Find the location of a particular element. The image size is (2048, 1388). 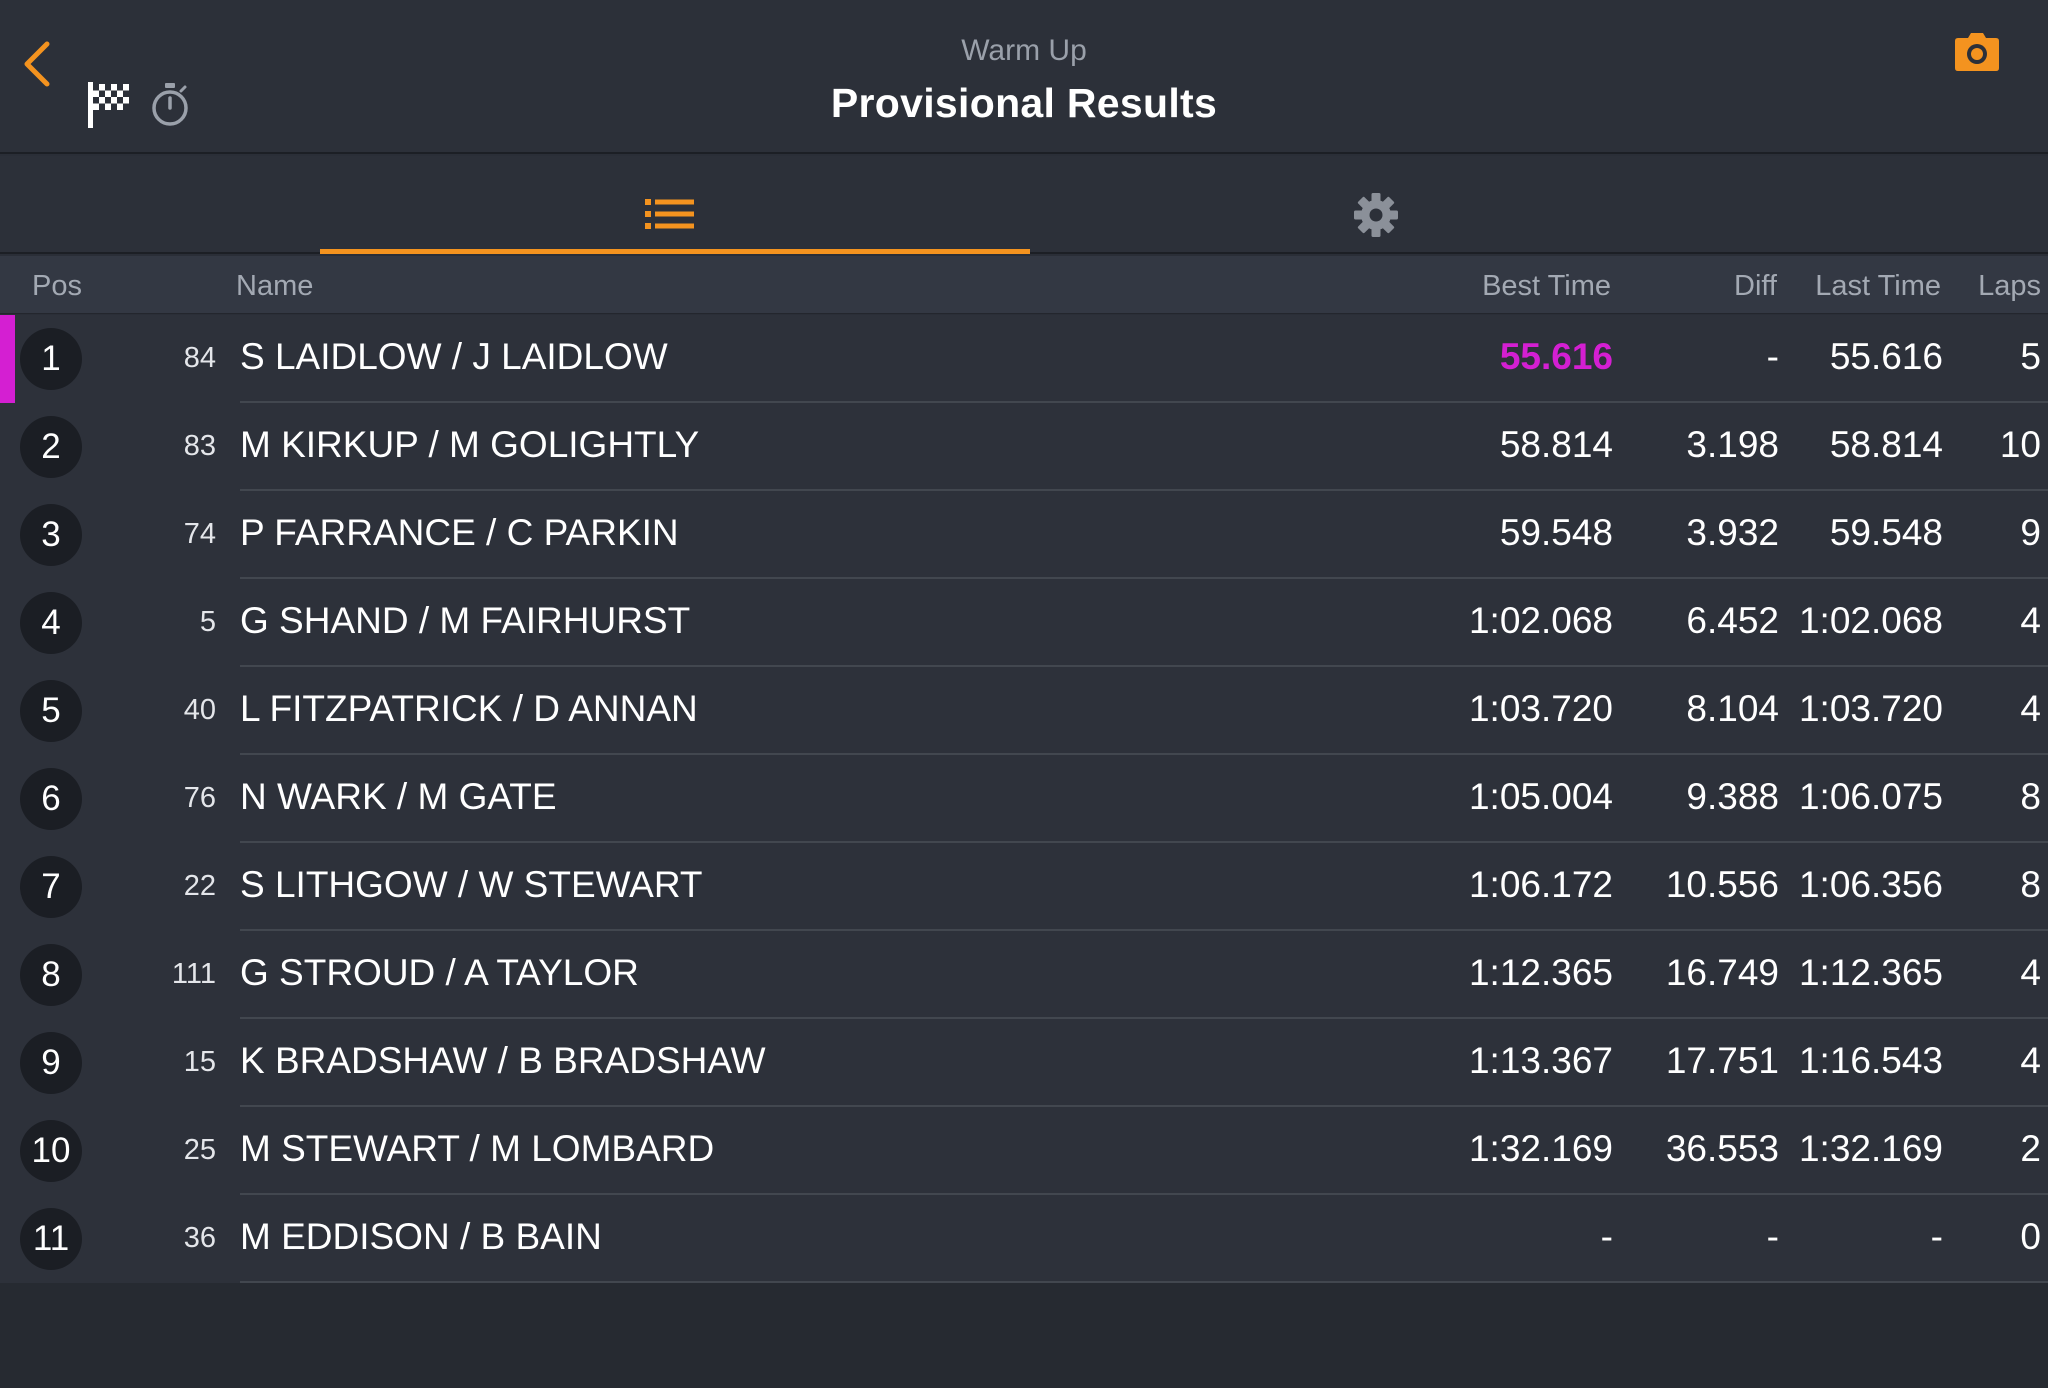

tab-settings is located at coordinates (1376, 205).